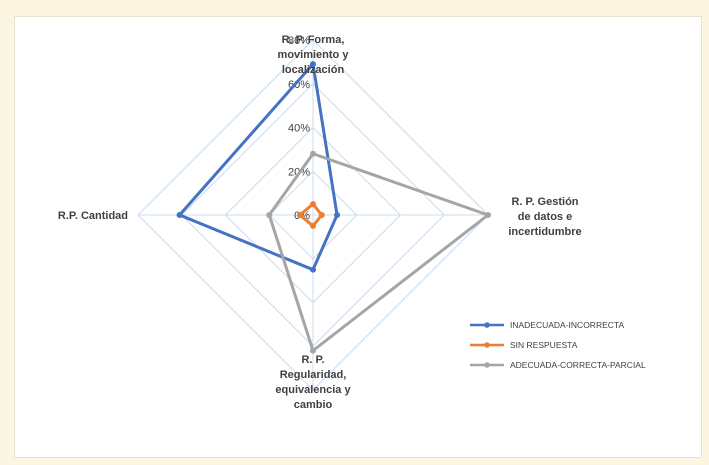 This screenshot has width=709, height=465. Describe the element at coordinates (314, 55) in the screenshot. I see `axis-label: R. P. Forma, movimiento y localización` at that location.